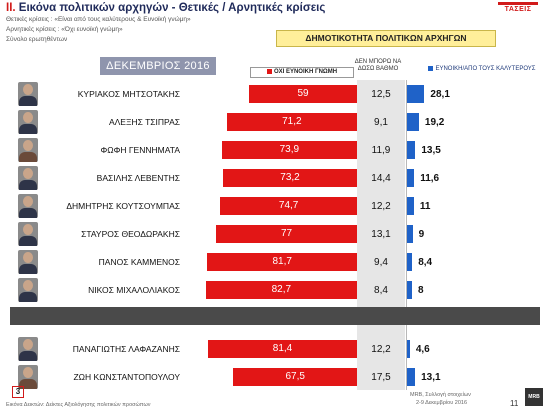 The height and width of the screenshot is (411, 546). I want to click on dont-know-value: 17,5, so click(381, 377).